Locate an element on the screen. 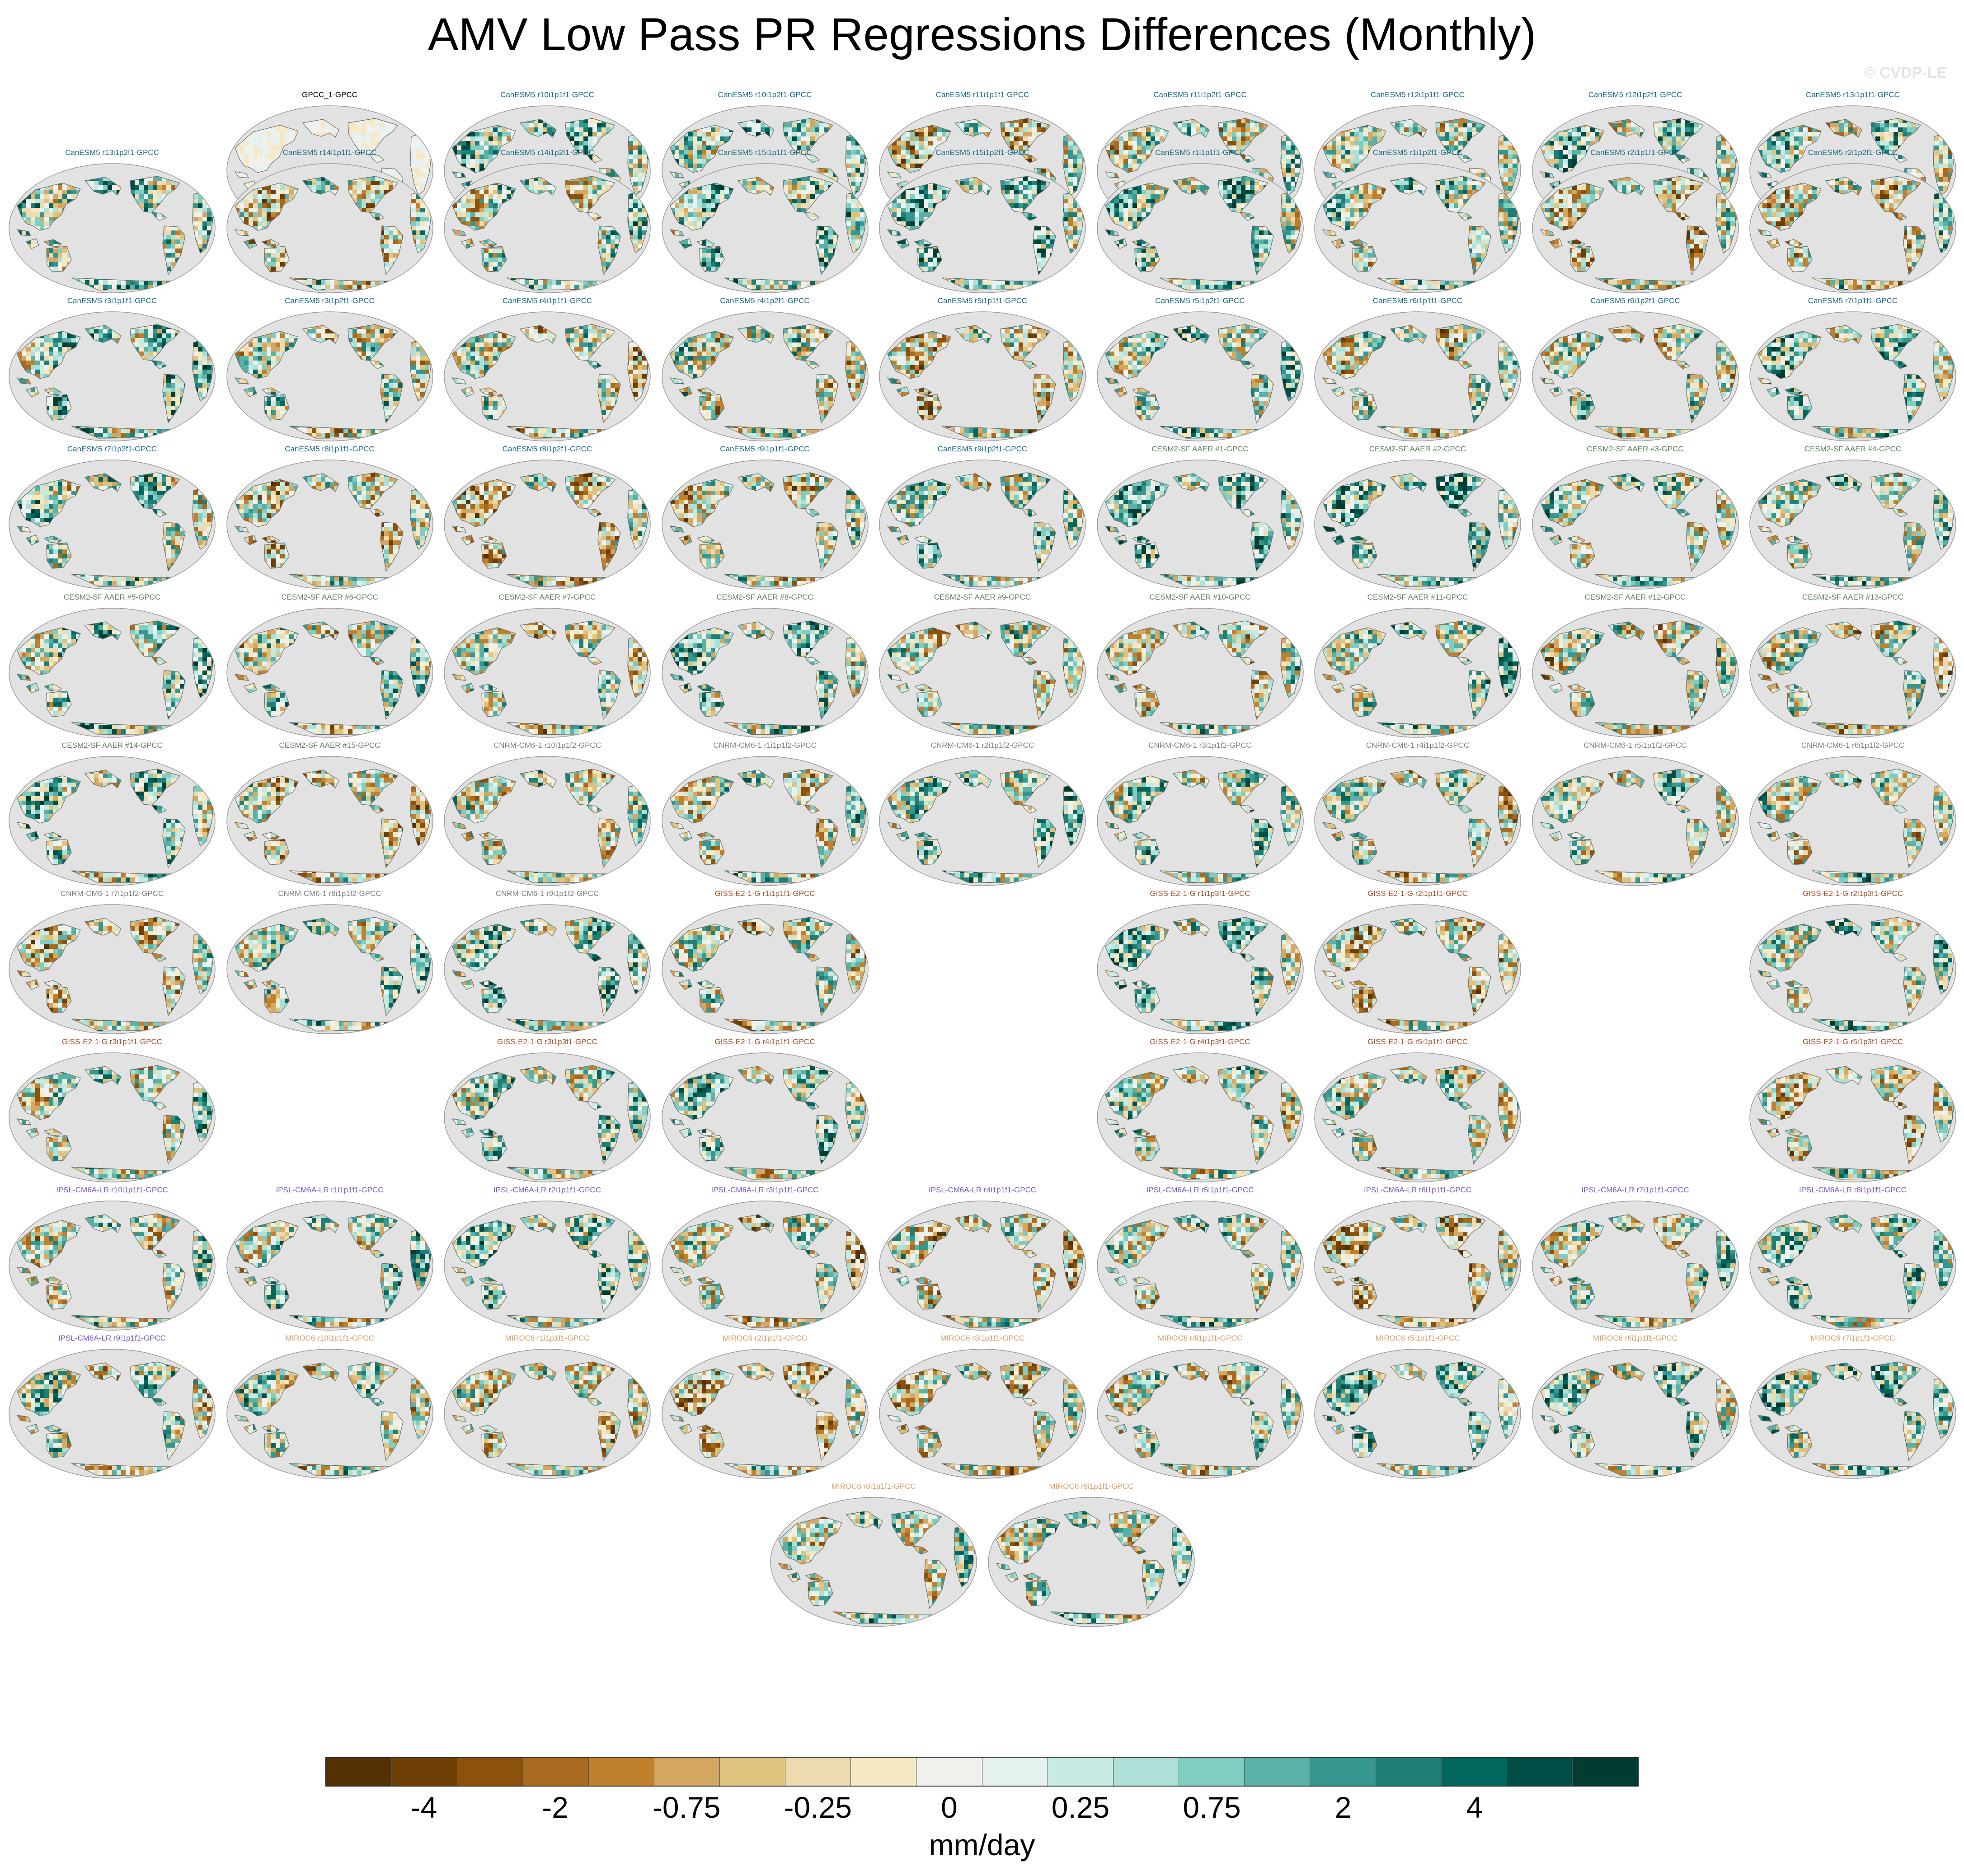 This screenshot has height=1876, width=1964. map-panel: IPSL-CM6A-LR r8i1p1f1-GPCC is located at coordinates (1853, 1260).